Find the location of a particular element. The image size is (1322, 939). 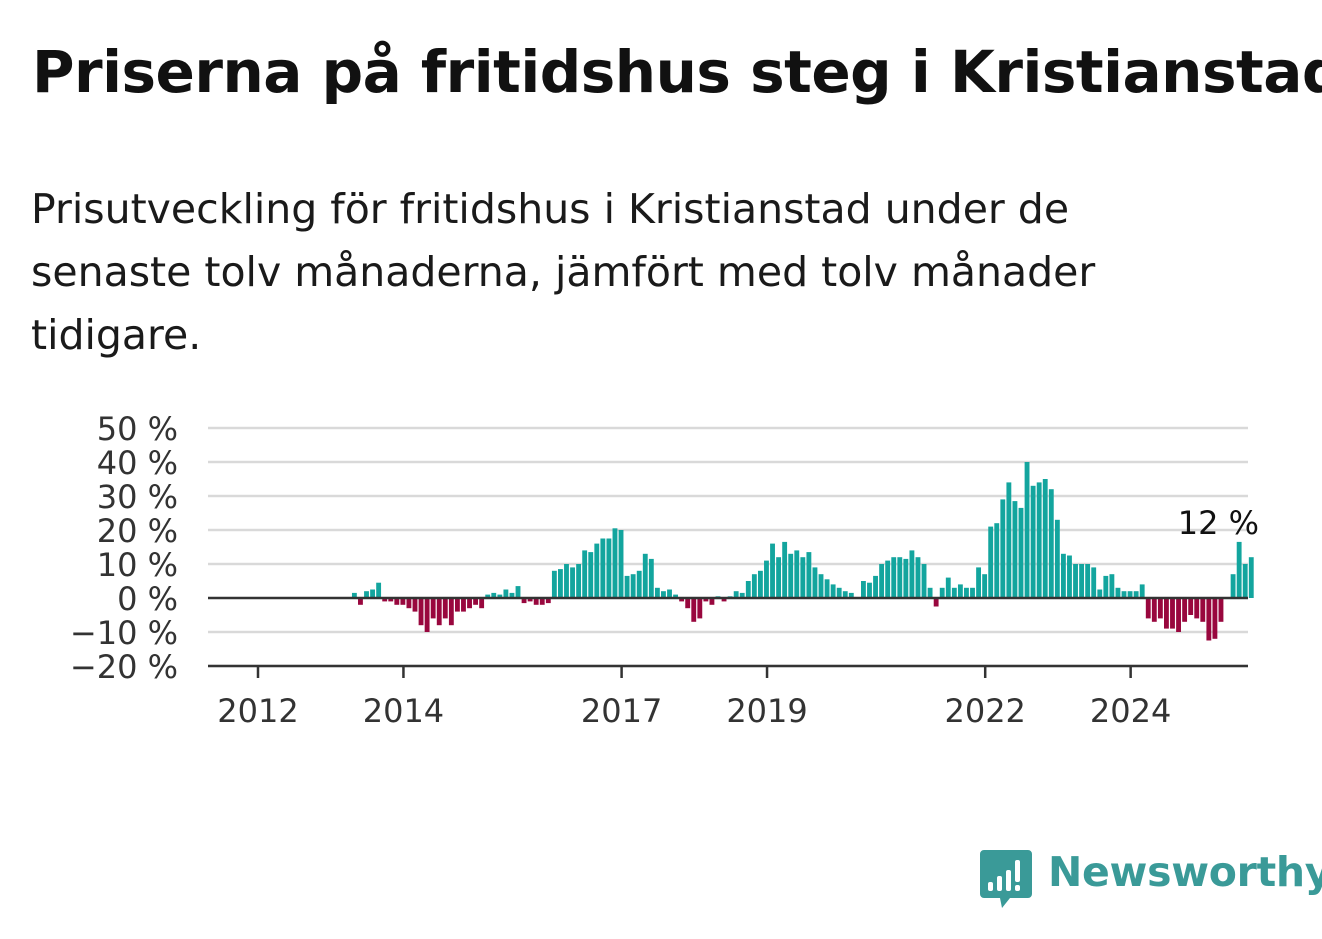

y-tick-label: 50 % is located at coordinates (137, 429).